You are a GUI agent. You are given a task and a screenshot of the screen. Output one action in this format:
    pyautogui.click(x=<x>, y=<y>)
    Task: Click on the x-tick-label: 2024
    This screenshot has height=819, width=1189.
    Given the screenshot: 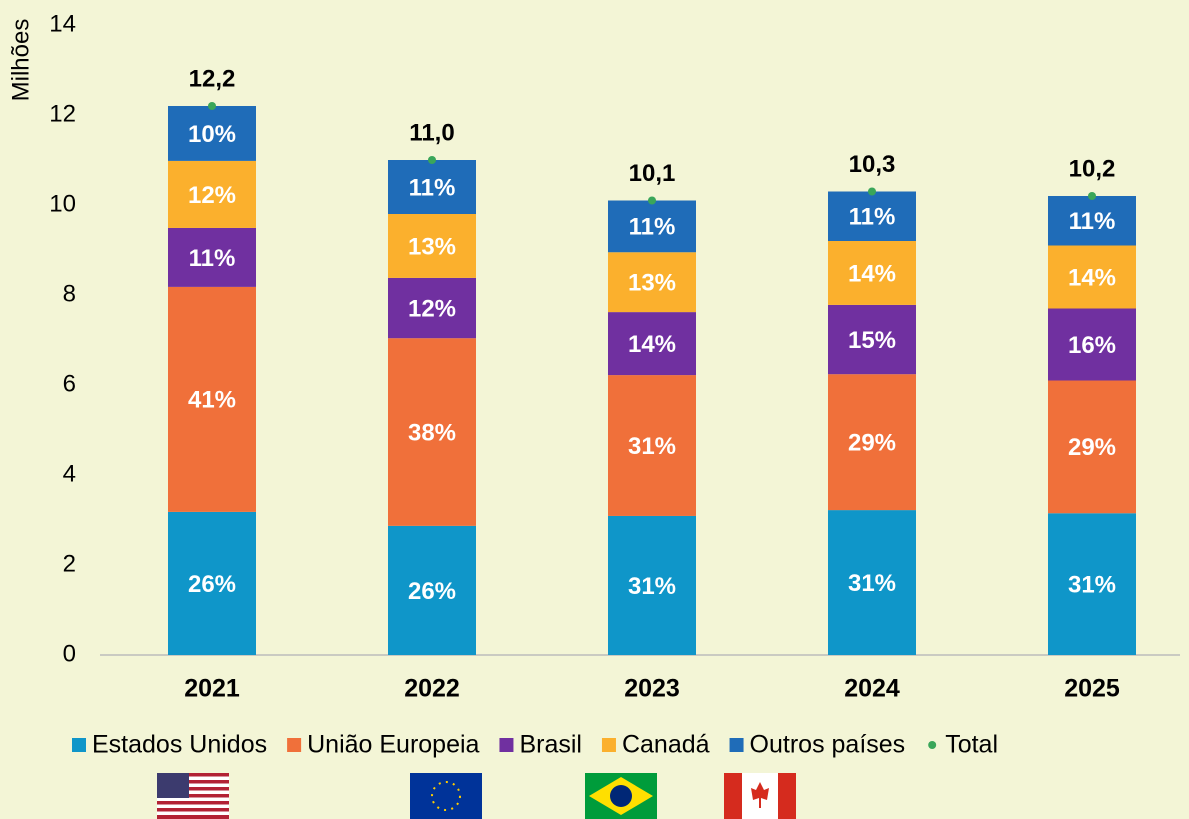 What is the action you would take?
    pyautogui.click(x=872, y=689)
    